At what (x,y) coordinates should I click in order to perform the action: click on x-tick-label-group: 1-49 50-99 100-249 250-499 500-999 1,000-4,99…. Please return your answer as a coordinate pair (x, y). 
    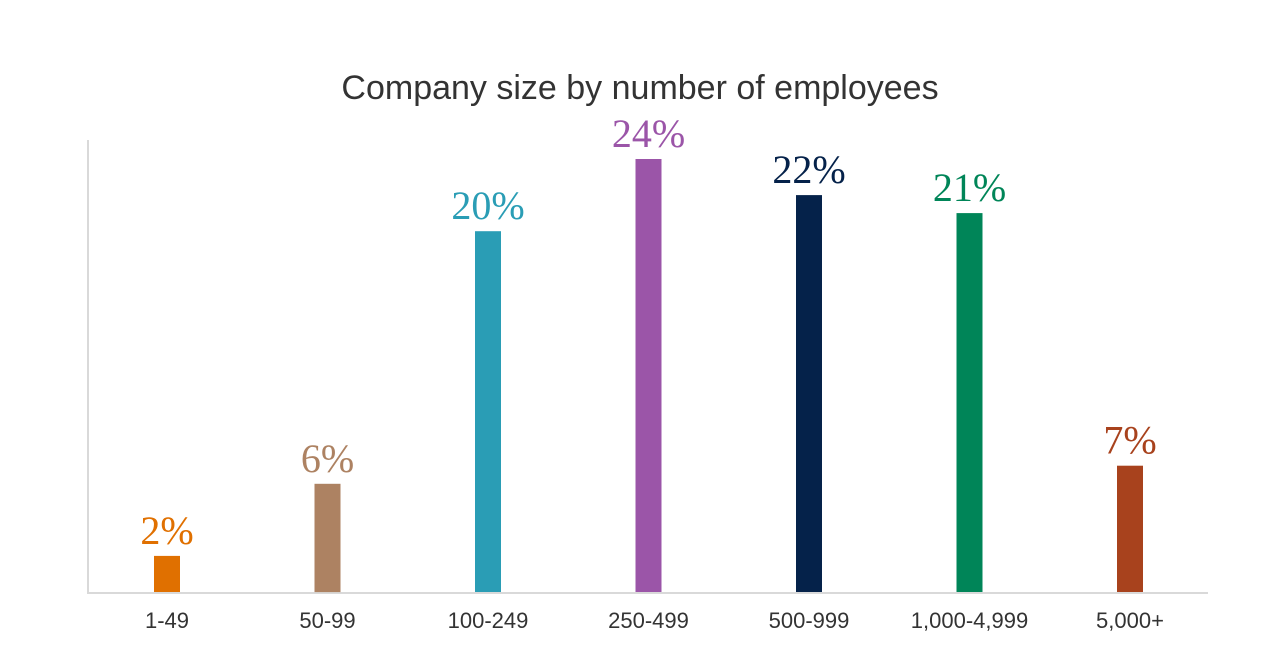
    Looking at the image, I should click on (654, 620).